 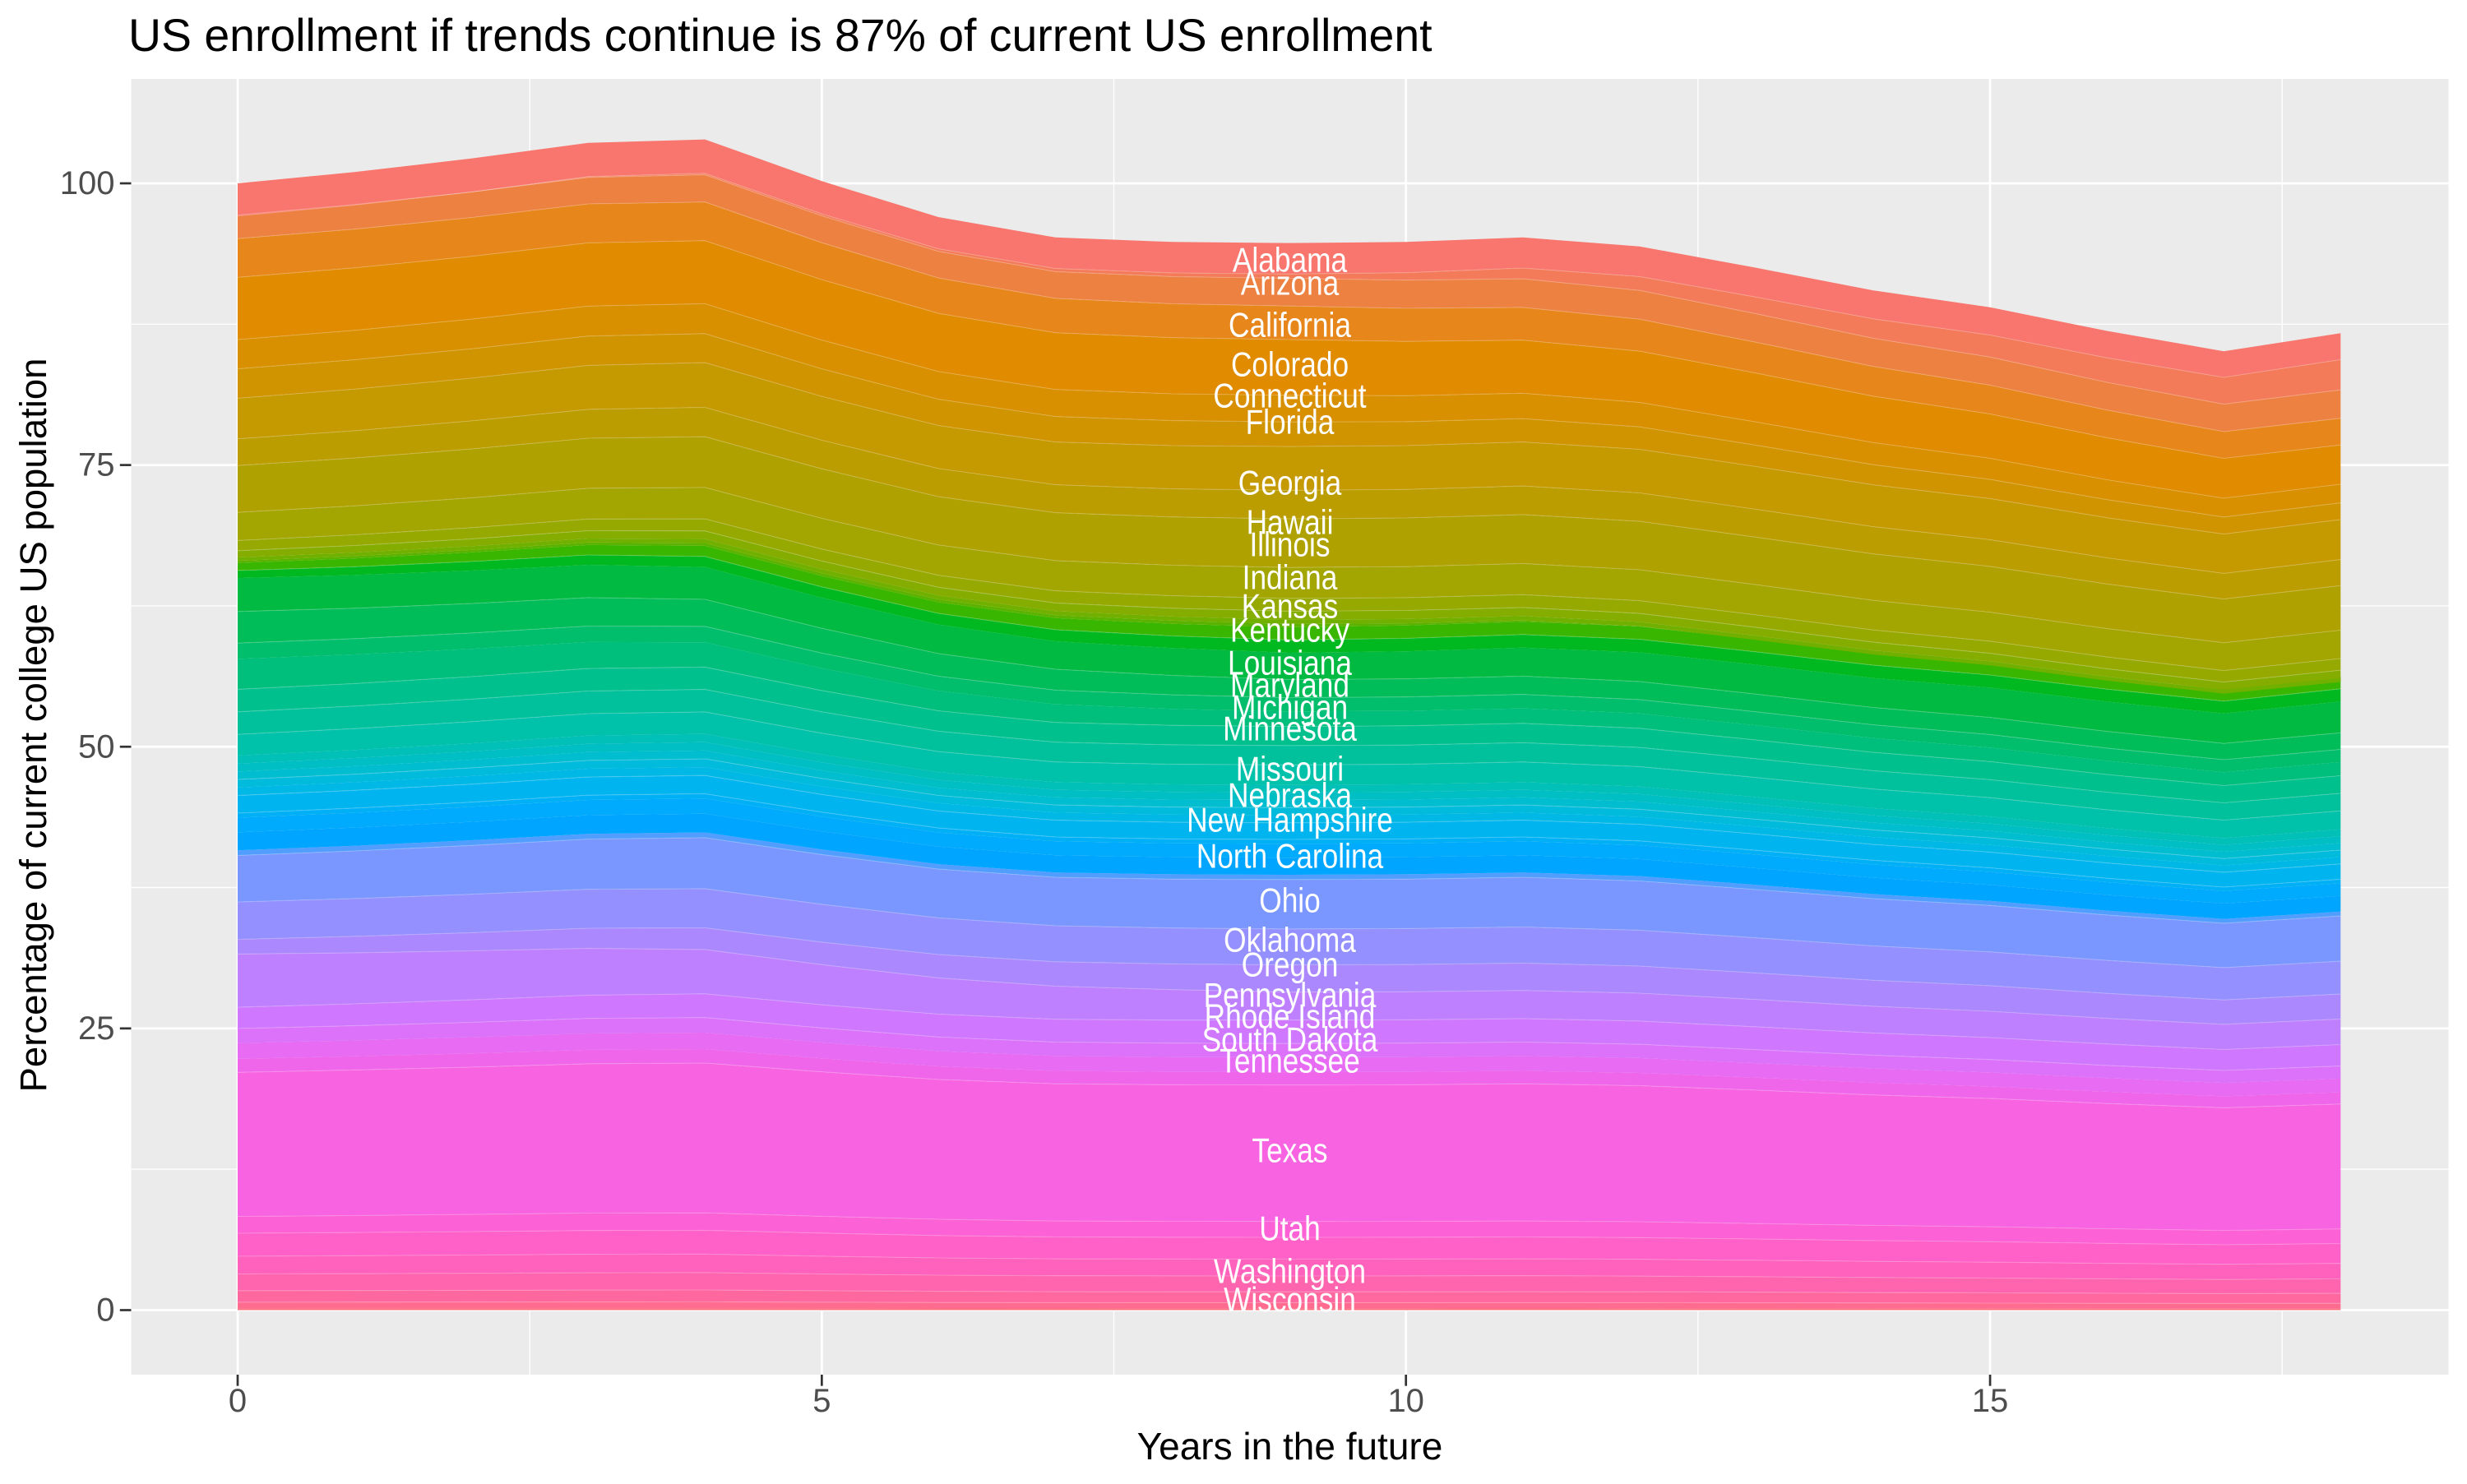 I want to click on svg-text: 25, so click(x=96, y=1029).